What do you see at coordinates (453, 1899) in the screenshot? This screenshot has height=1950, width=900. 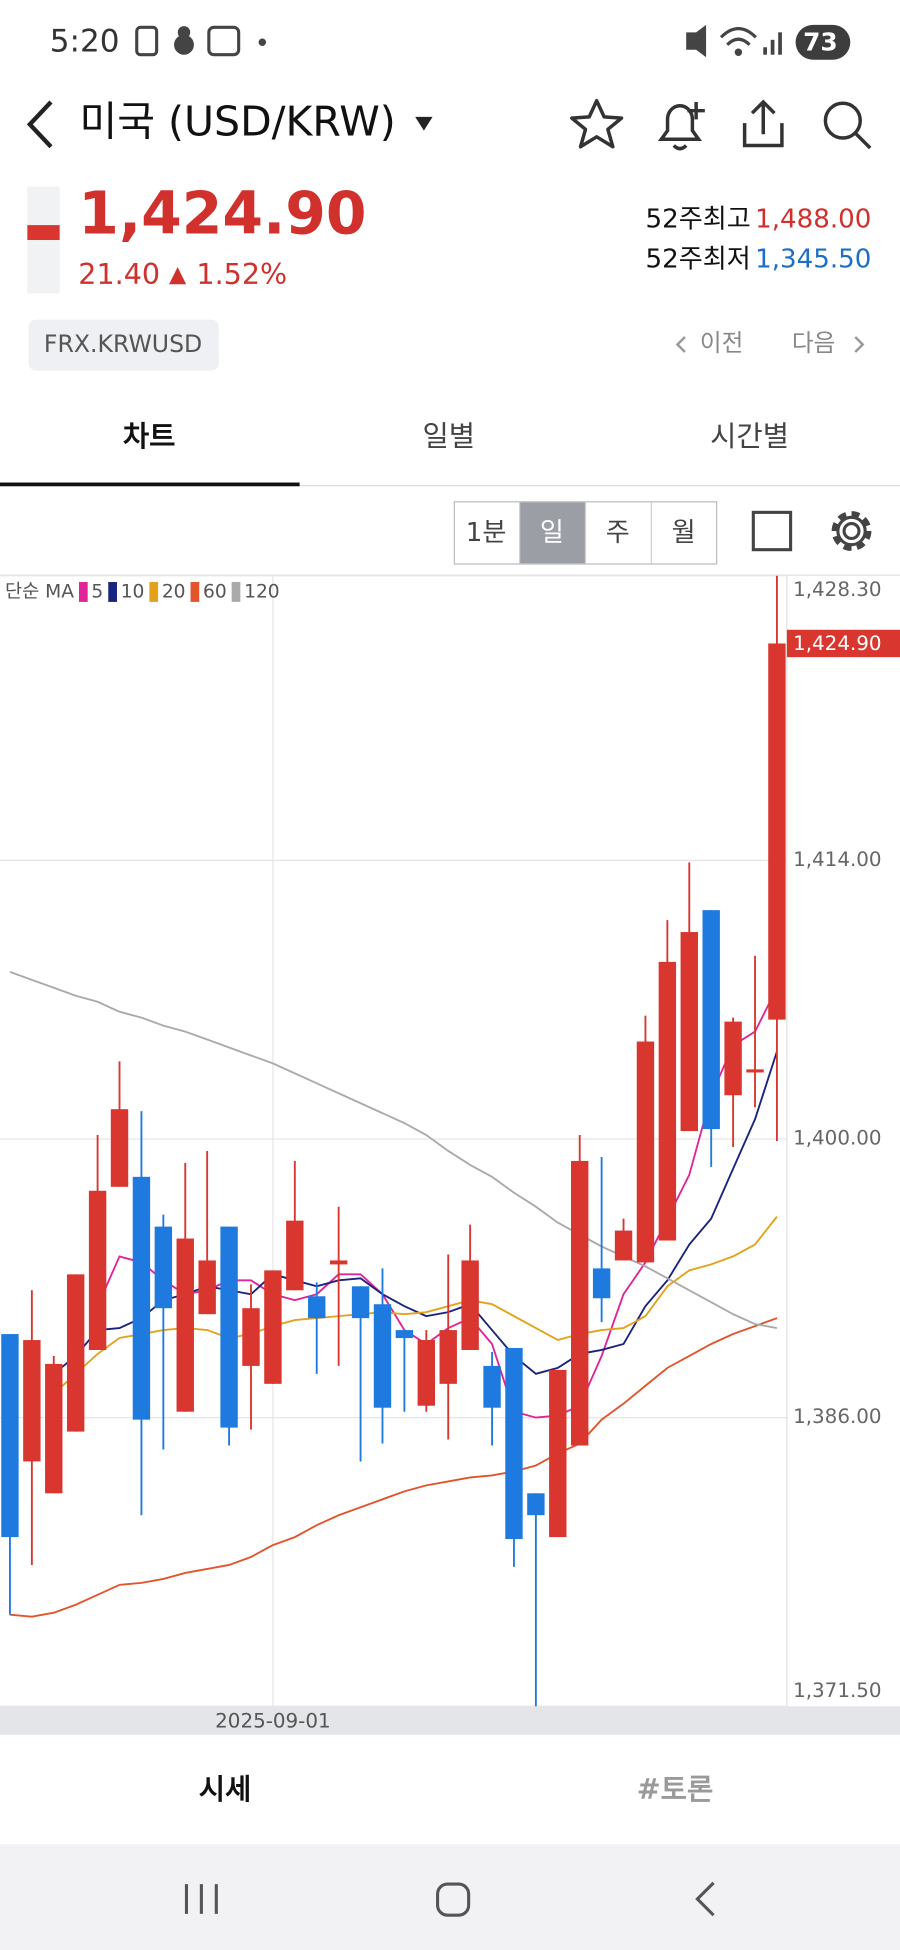 I see `nav-home` at bounding box center [453, 1899].